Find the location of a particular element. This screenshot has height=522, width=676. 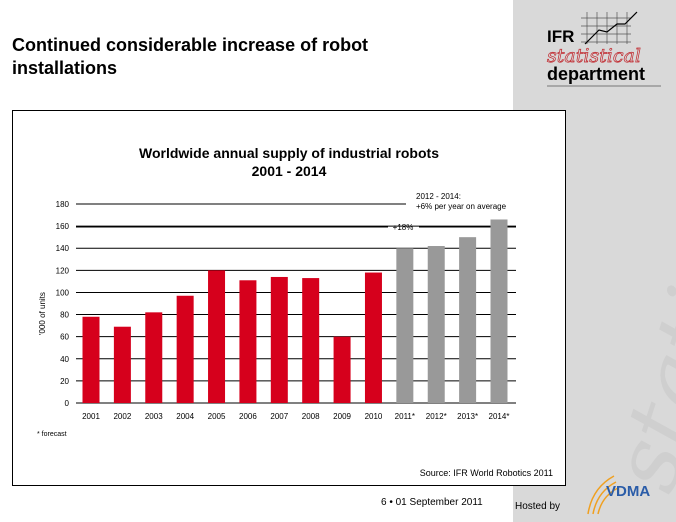

chart-subtitle: 2001 - 2014 is located at coordinates (289, 171).